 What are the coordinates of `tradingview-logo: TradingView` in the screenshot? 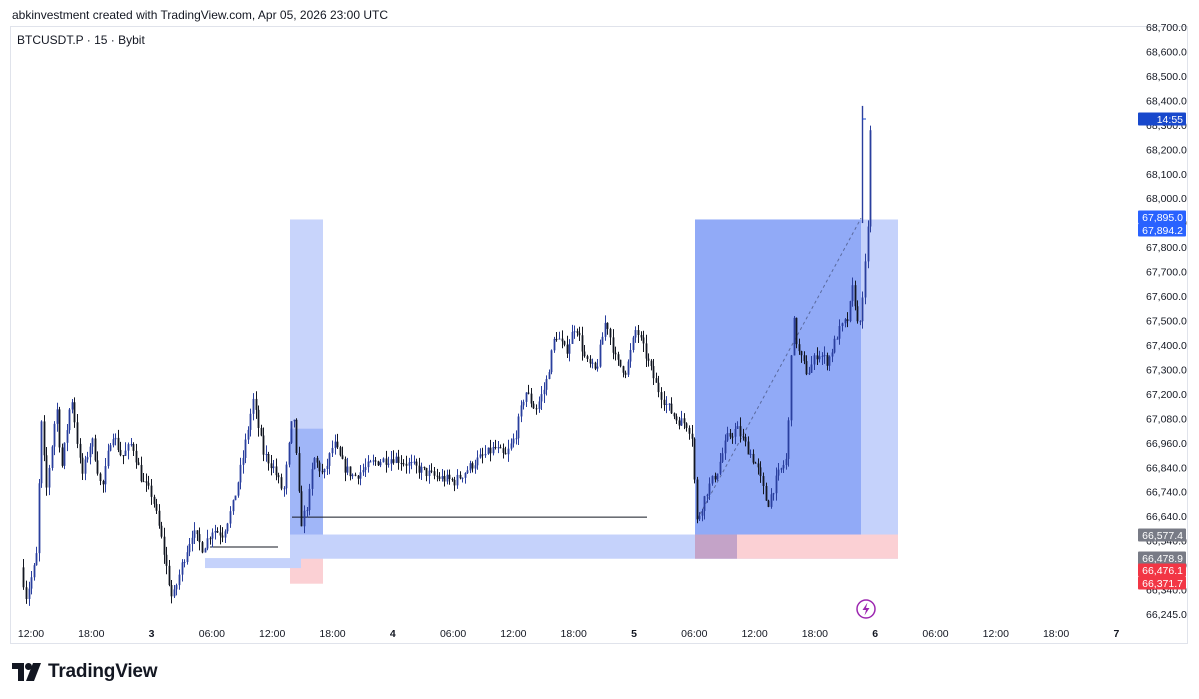 It's located at (85, 672).